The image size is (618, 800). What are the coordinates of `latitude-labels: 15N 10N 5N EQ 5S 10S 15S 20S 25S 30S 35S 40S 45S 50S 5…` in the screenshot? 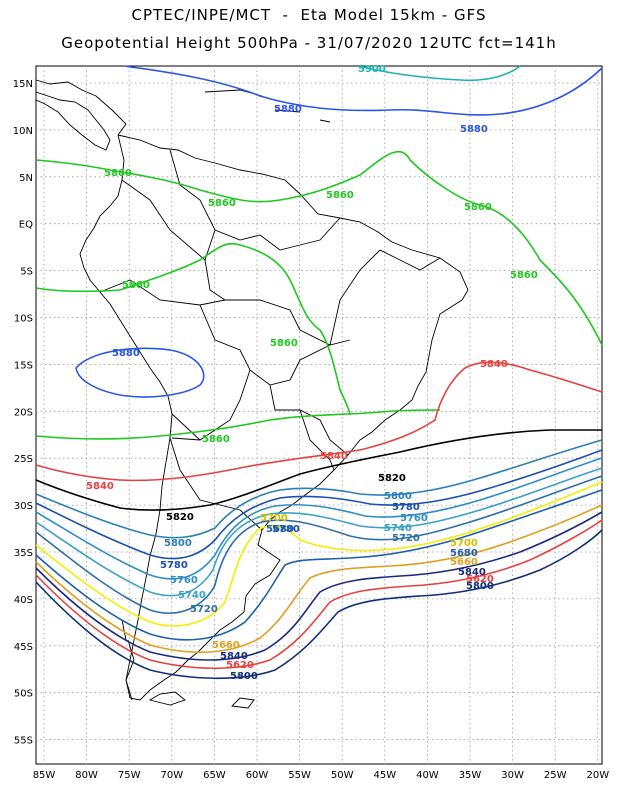 It's located at (23, 413).